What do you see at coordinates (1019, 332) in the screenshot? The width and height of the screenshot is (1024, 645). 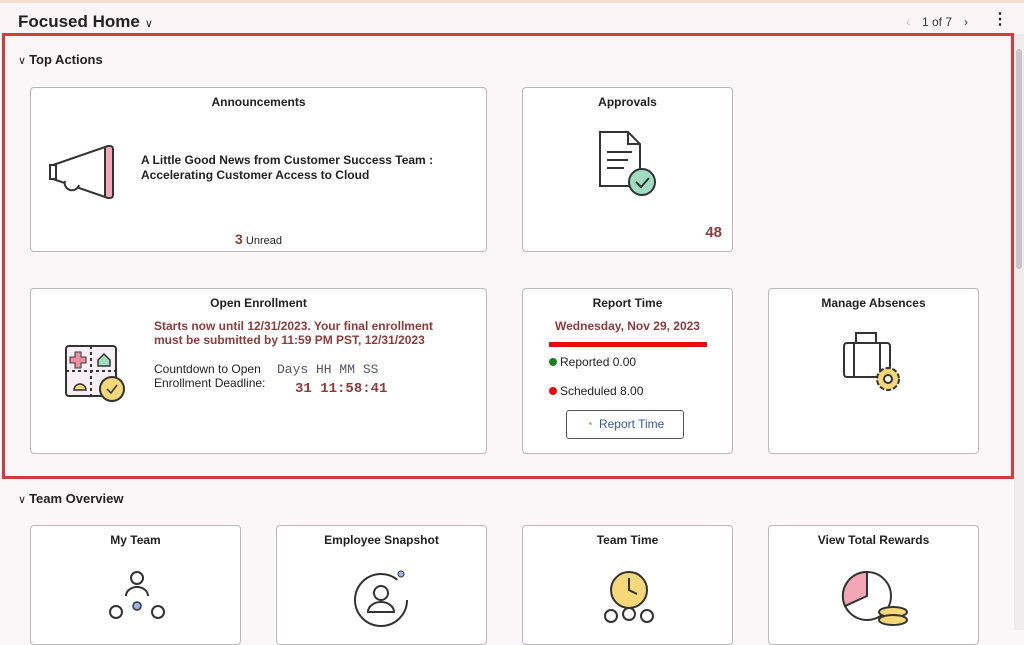 I see `scrollbar` at bounding box center [1019, 332].